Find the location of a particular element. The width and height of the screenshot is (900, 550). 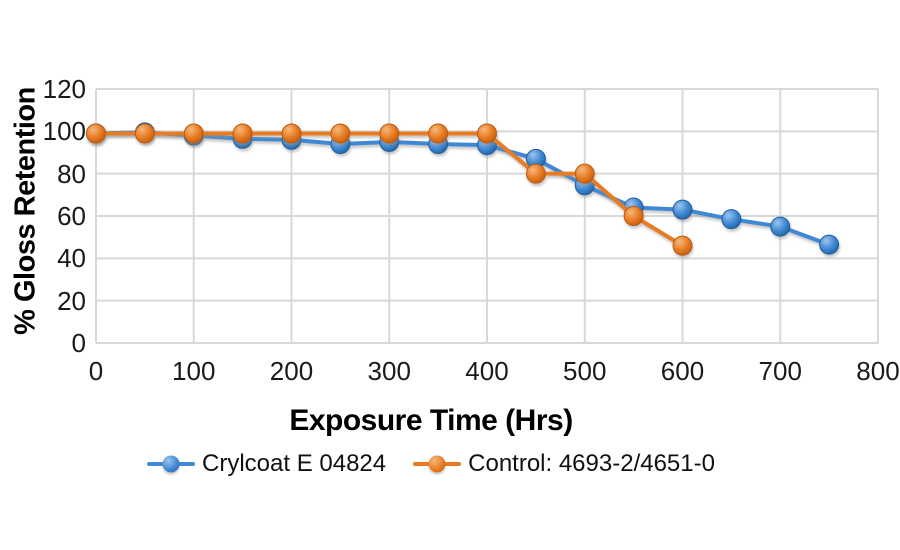

legend-item-control: Control: 4693-2/4651-0 is located at coordinates (564, 464).